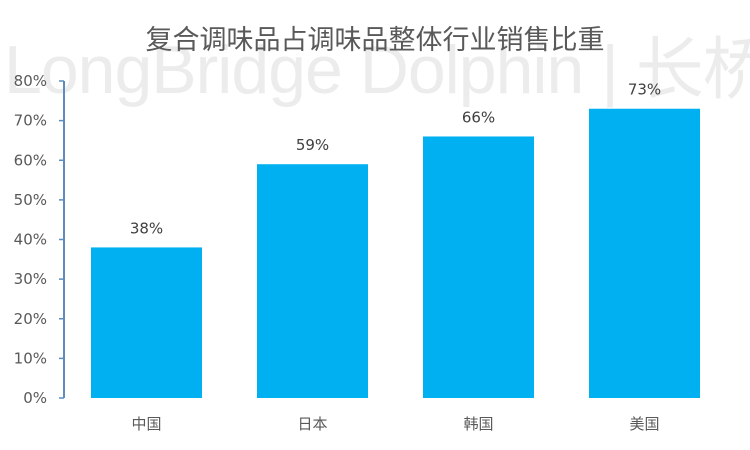 Image resolution: width=750 pixels, height=450 pixels. Describe the element at coordinates (30, 319) in the screenshot. I see `y-tick-label: 20%` at that location.